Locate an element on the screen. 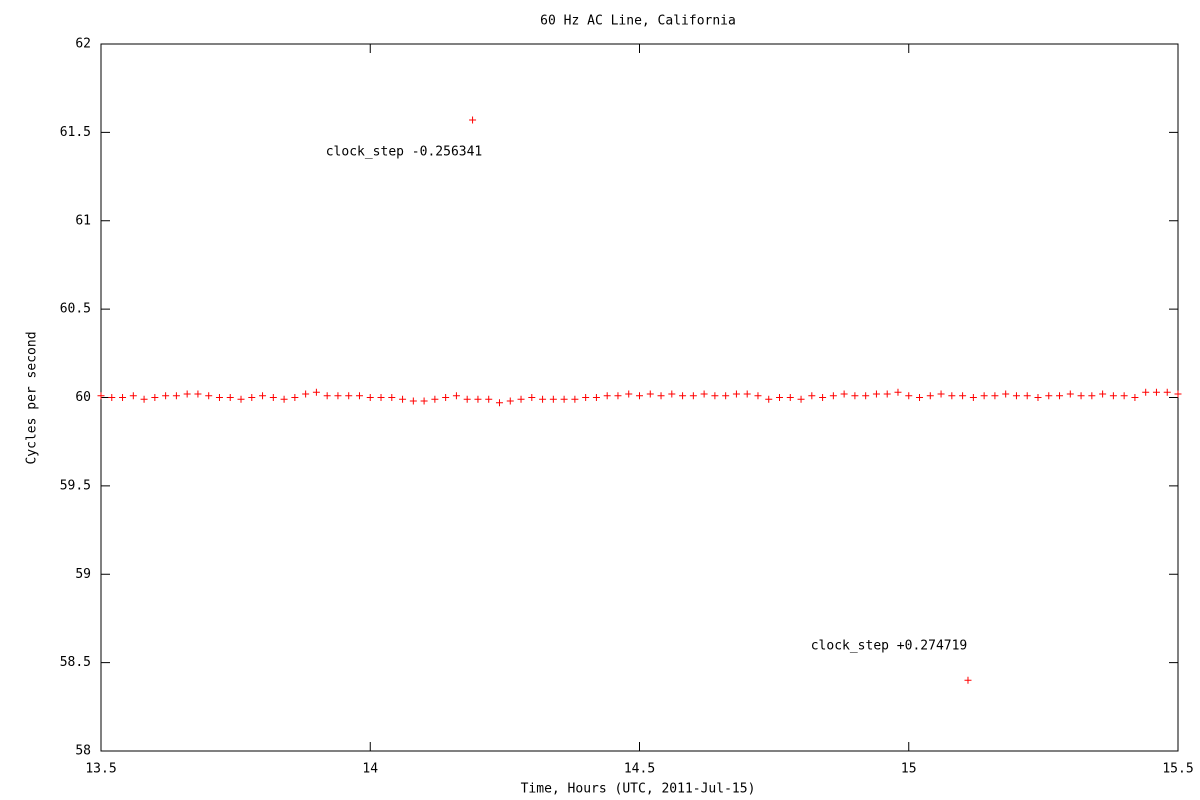  annotation: clock_step +0.274719 is located at coordinates (889, 646).